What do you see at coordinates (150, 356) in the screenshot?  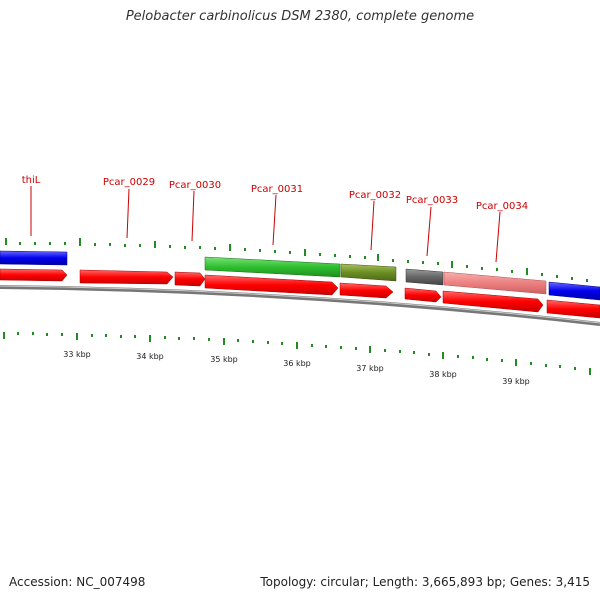 I see `kbp-label: 34 kbp` at bounding box center [150, 356].